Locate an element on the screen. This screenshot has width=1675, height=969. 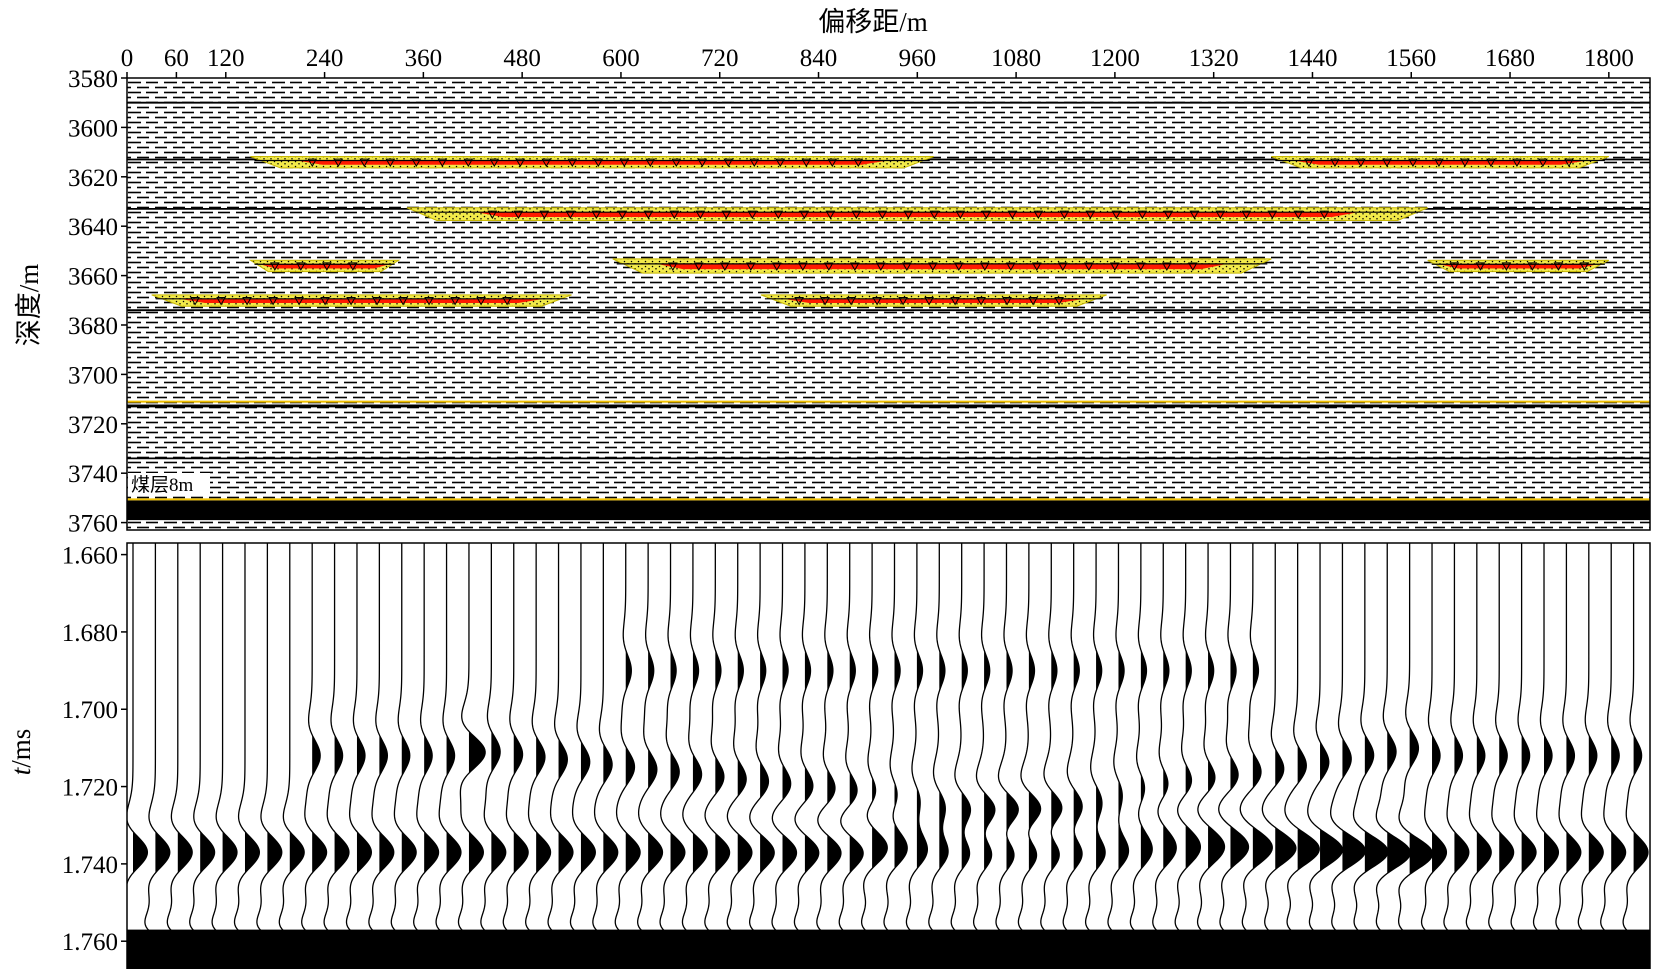
coal-reflection-fill is located at coordinates (888, 949).